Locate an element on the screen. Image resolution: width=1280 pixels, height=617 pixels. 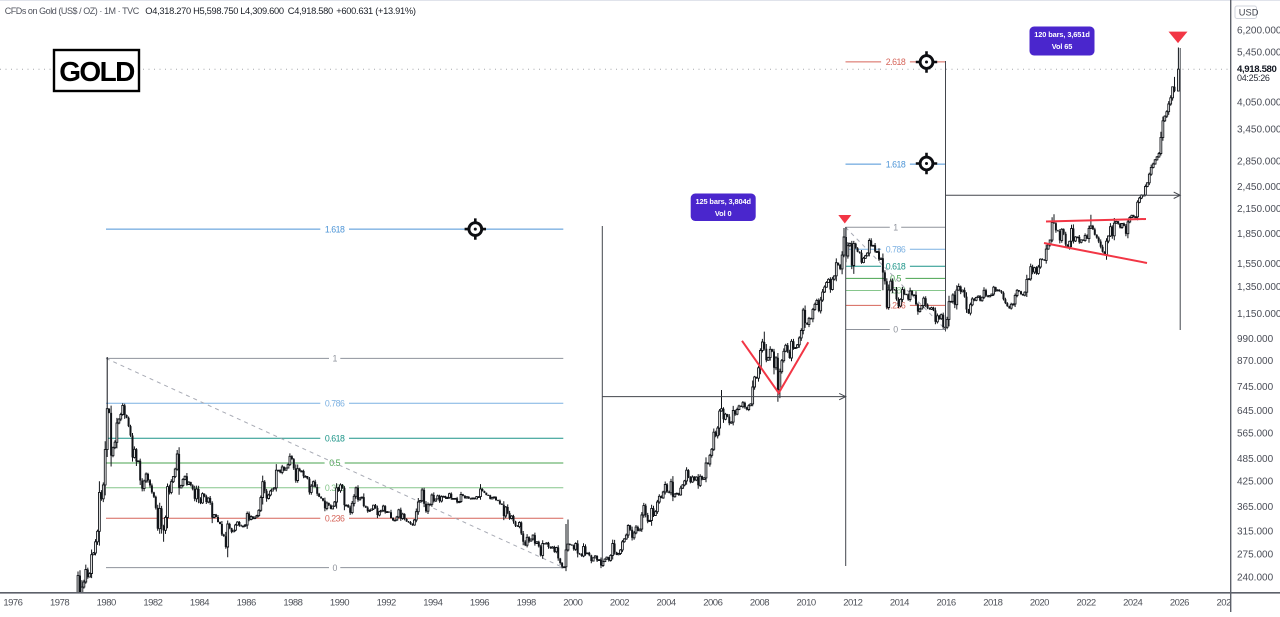
svg-text: 315.000 is located at coordinates (1255, 532).